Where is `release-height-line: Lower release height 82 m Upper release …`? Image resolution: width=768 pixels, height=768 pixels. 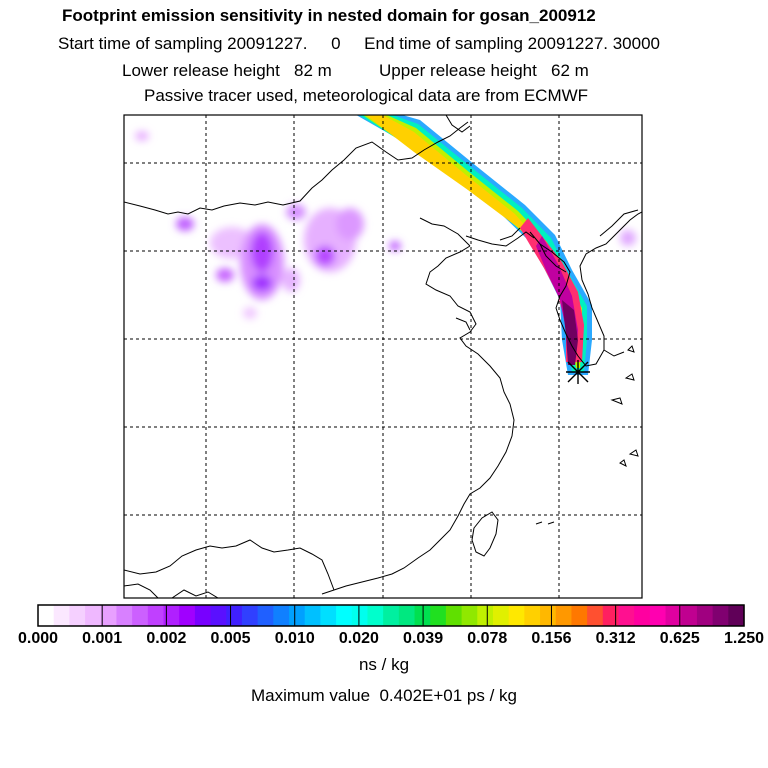
release-height-line: Lower release height 82 m Upper release … is located at coordinates (355, 70).